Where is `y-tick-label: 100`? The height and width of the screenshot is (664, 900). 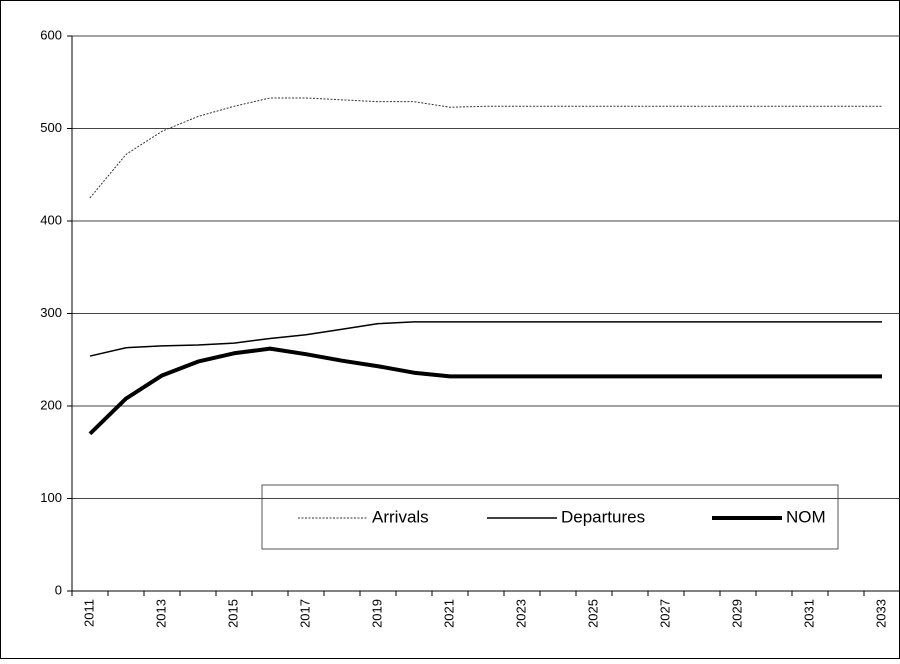
y-tick-label: 100 is located at coordinates (51, 497).